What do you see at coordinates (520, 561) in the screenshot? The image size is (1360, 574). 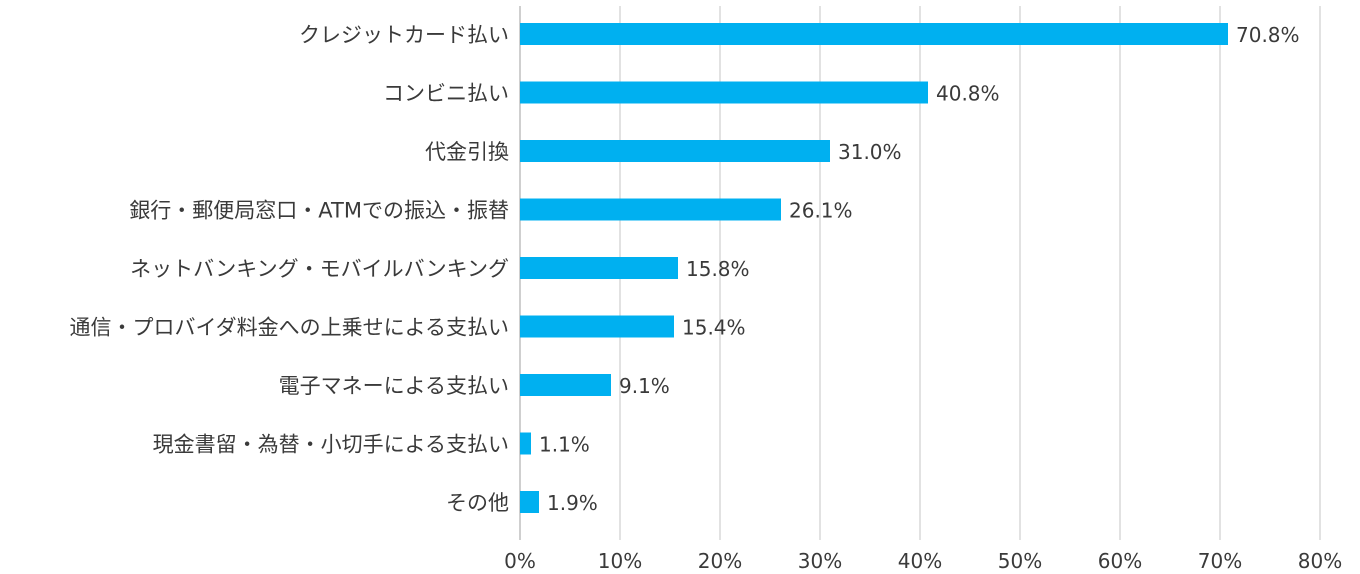 I see `x-tick-label: 0%` at bounding box center [520, 561].